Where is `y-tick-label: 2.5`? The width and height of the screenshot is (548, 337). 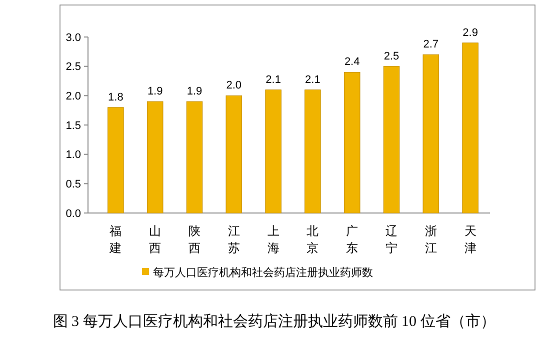 y-tick-label: 2.5 is located at coordinates (73, 67).